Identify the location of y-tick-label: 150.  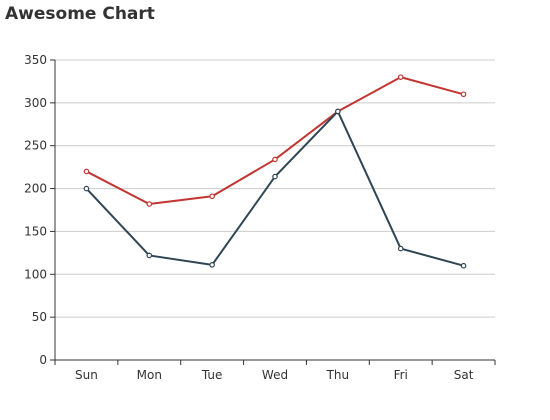
(35, 231).